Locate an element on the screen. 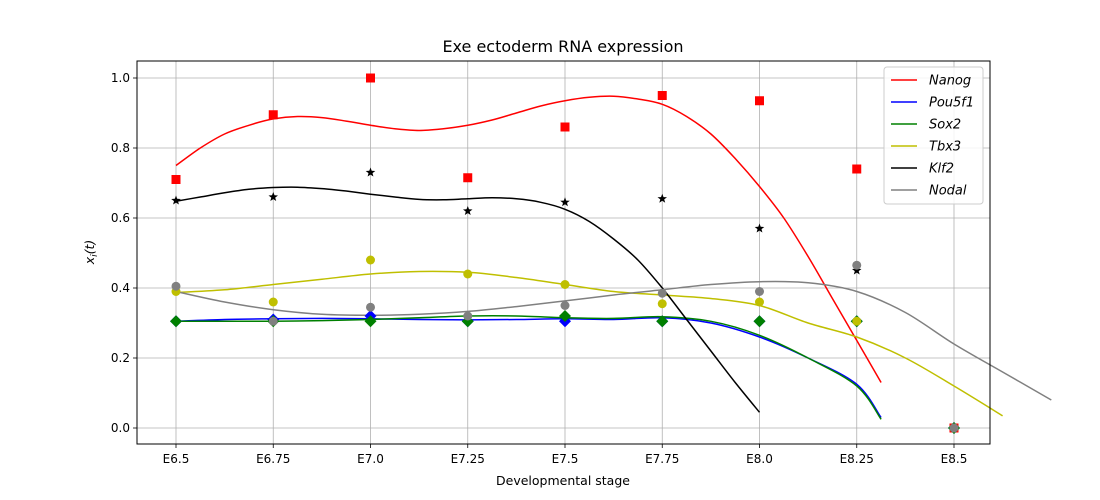 Image resolution: width=1100 pixels, height=500 pixels. y-tick-label: 0.0 is located at coordinates (120, 428).